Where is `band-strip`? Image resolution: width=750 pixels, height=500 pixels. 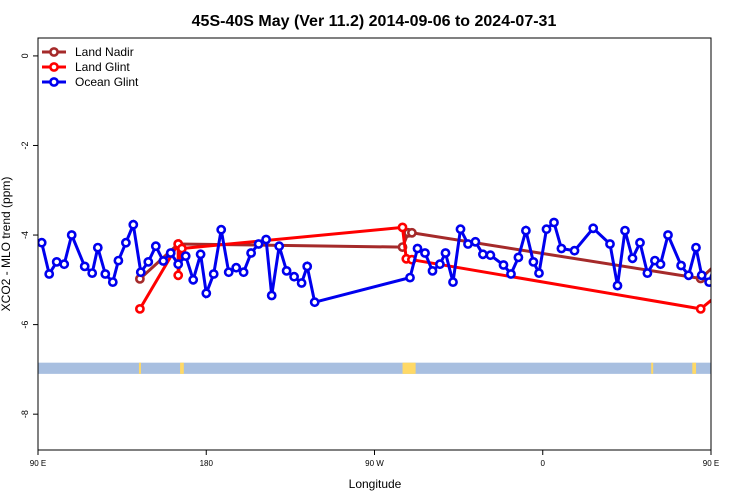
band-strip is located at coordinates (374, 368).